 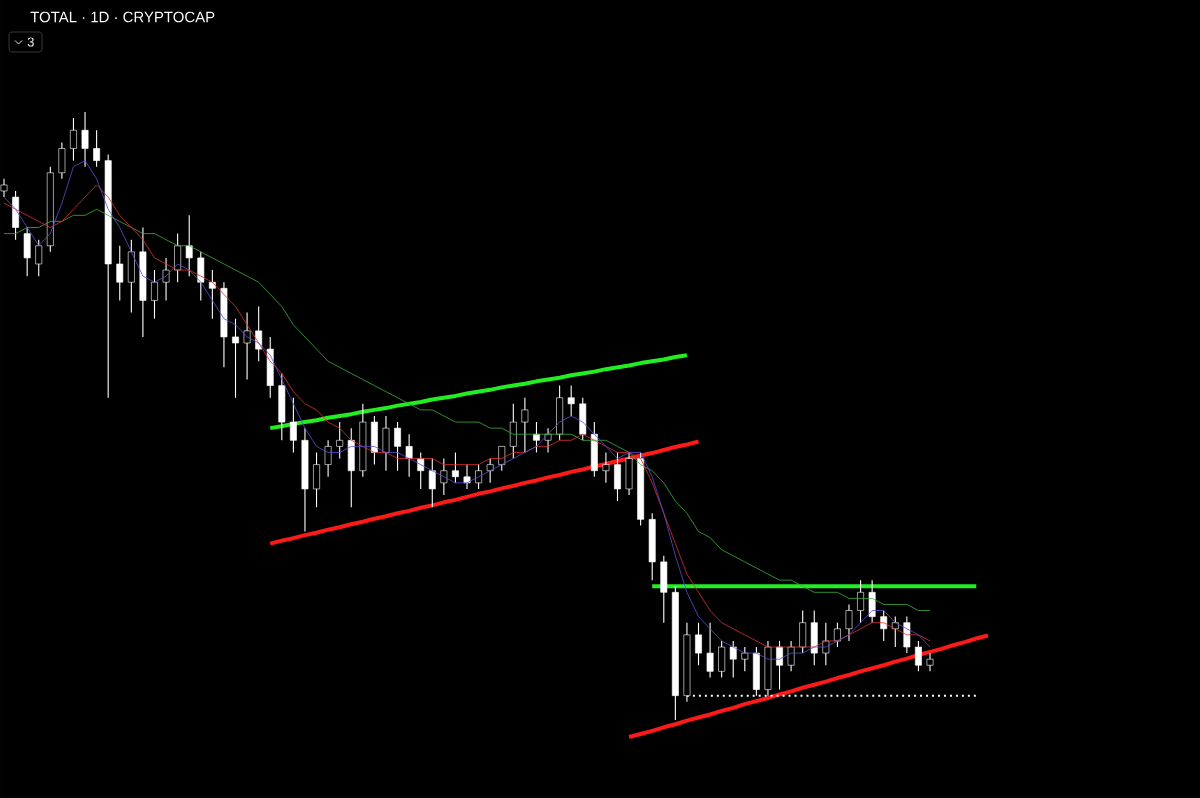 I want to click on text: 3, so click(x=30, y=42).